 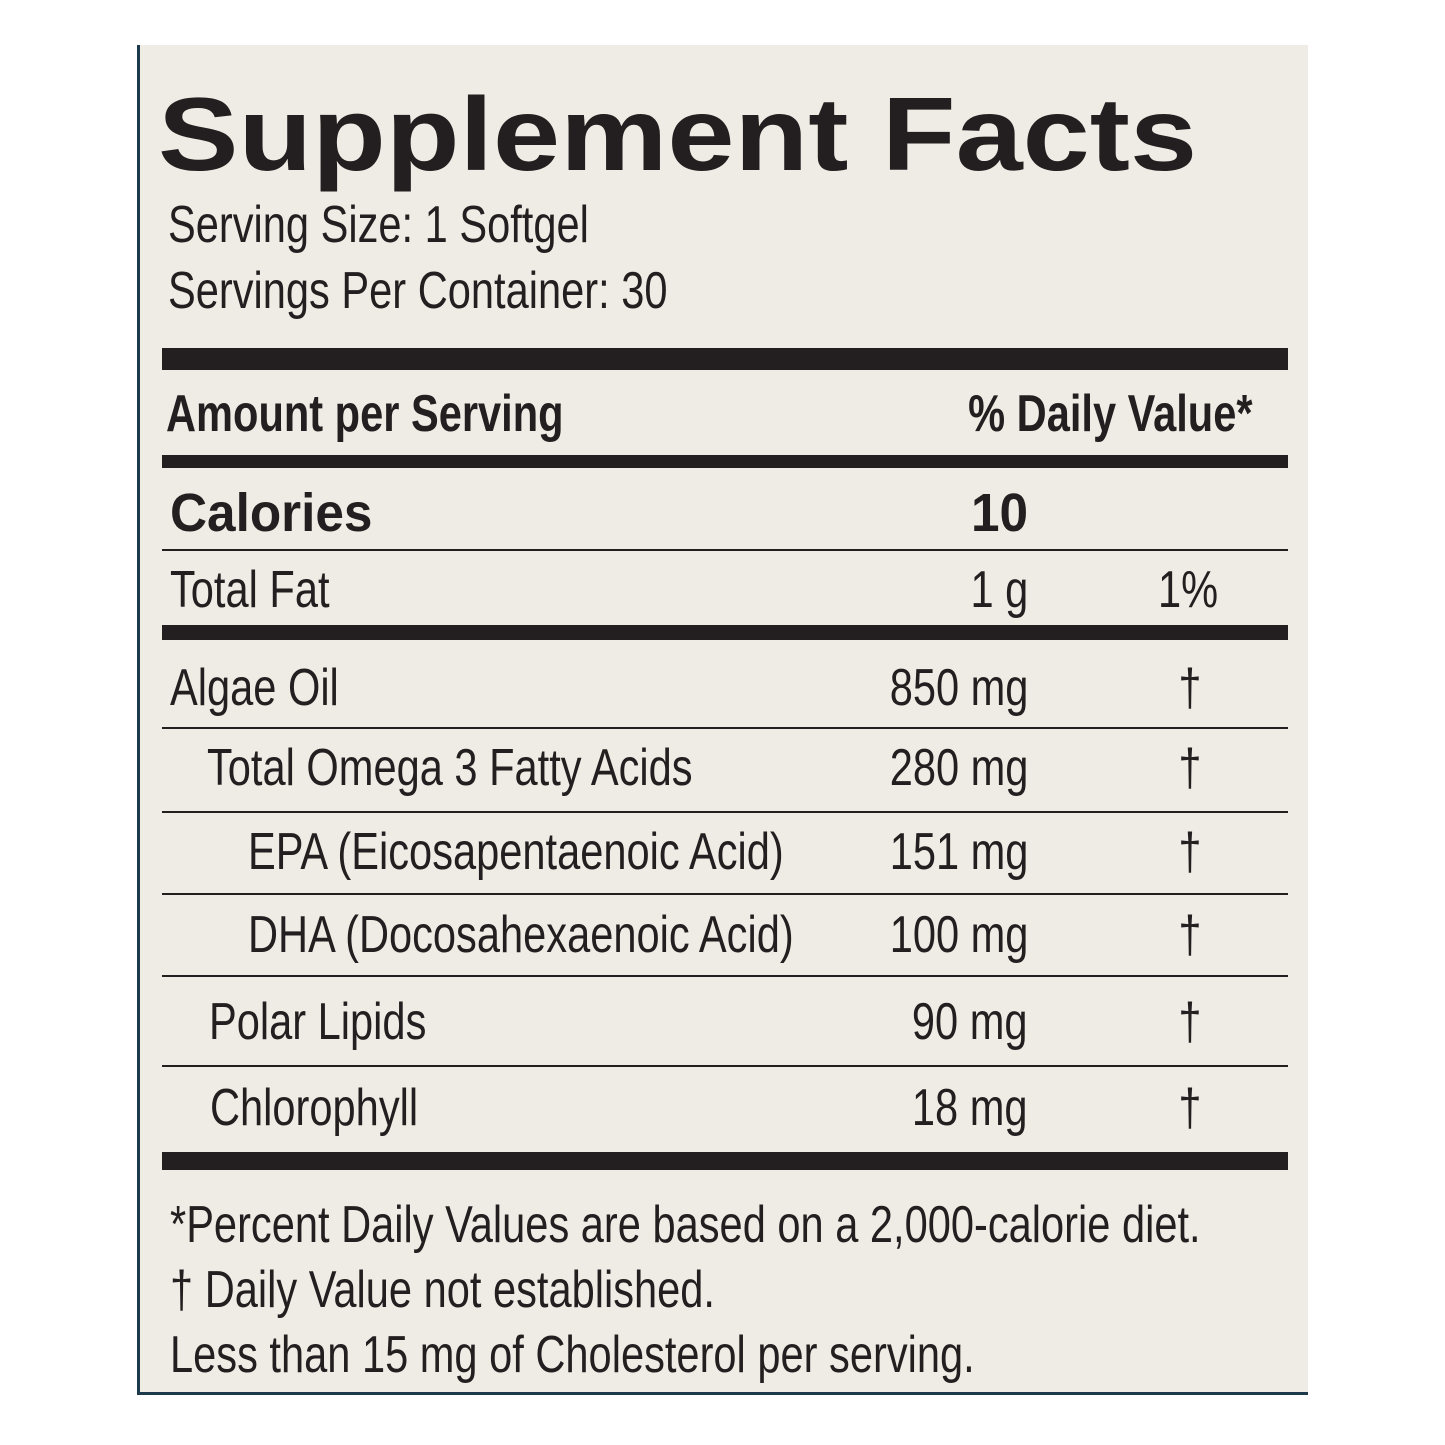 What do you see at coordinates (970, 1022) in the screenshot?
I see `row-amount: 90 mg` at bounding box center [970, 1022].